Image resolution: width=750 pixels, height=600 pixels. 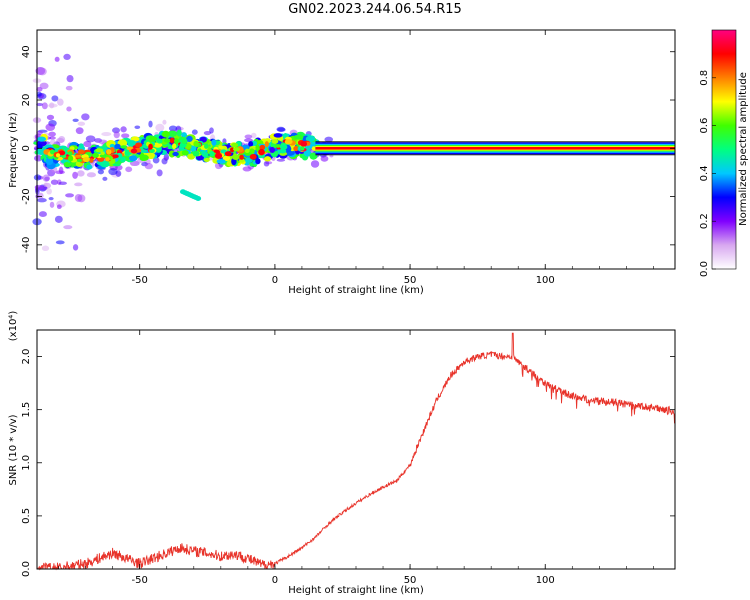 What do you see at coordinates (26, 51) in the screenshot?
I see `y-tick-label: 40` at bounding box center [26, 51].